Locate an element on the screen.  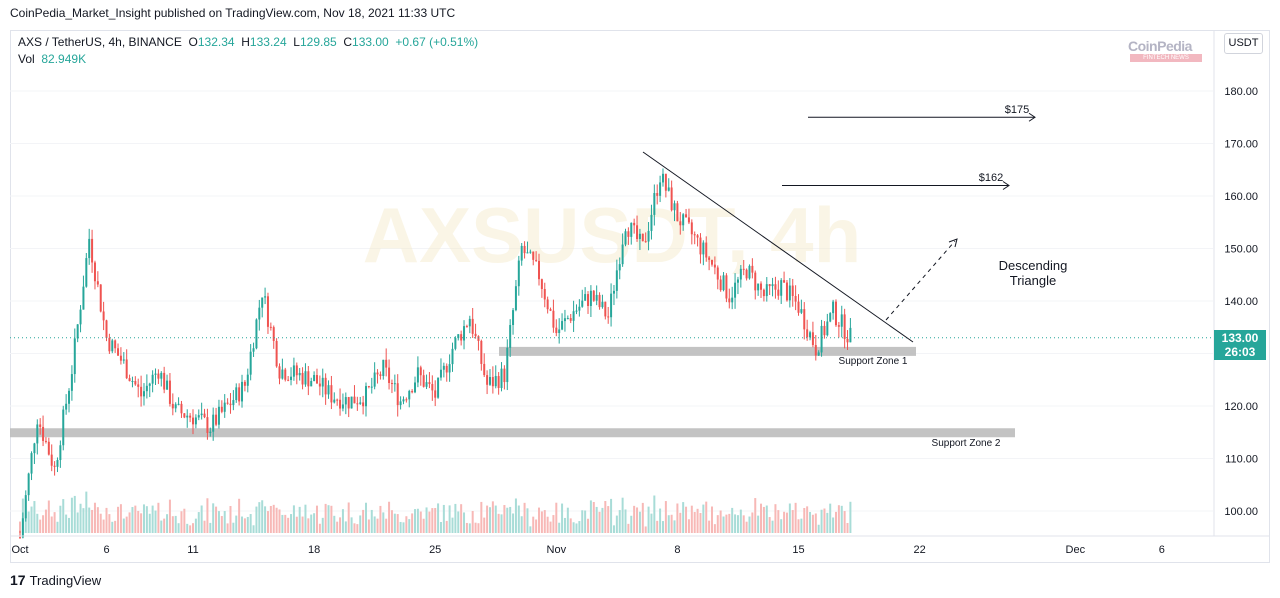
low-value: 129.85 is located at coordinates (318, 42).